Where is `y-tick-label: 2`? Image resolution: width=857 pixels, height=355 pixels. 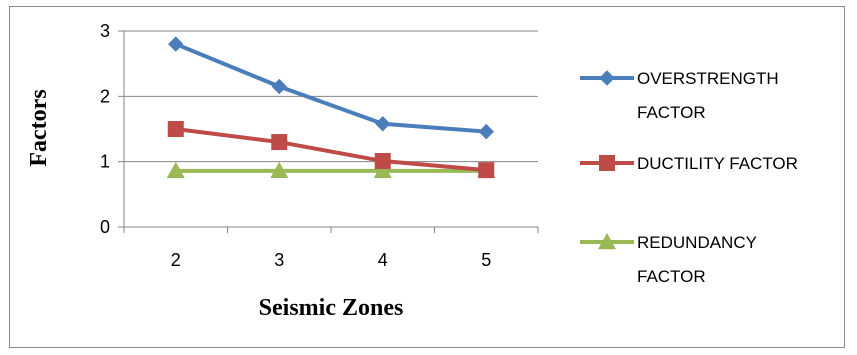
y-tick-label: 2 is located at coordinates (105, 96).